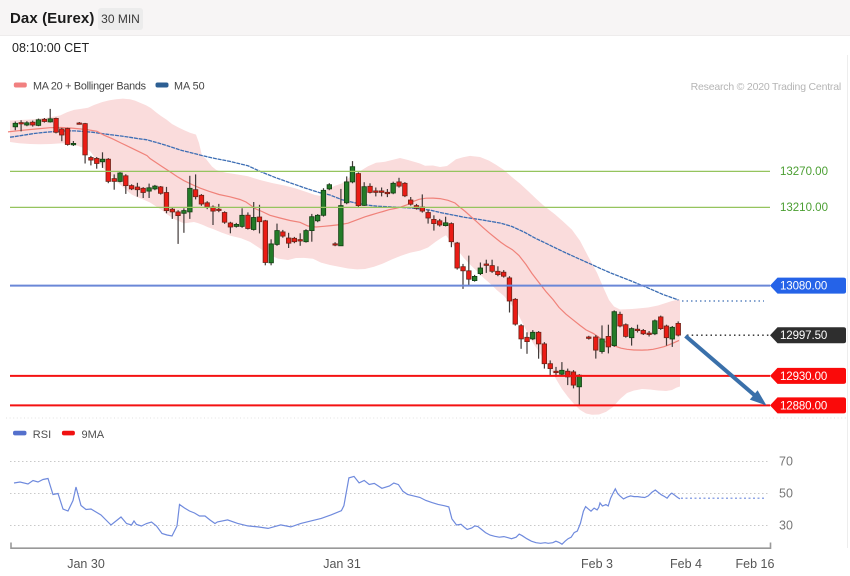 This screenshot has width=850, height=576. What do you see at coordinates (42, 435) in the screenshot?
I see `svg-text: RSI` at bounding box center [42, 435].